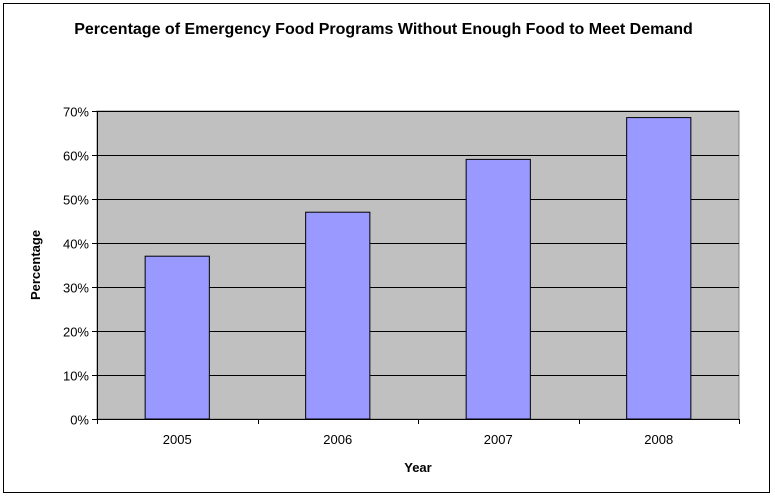  Describe the element at coordinates (79, 420) in the screenshot. I see `y-tick-label: 0%` at that location.